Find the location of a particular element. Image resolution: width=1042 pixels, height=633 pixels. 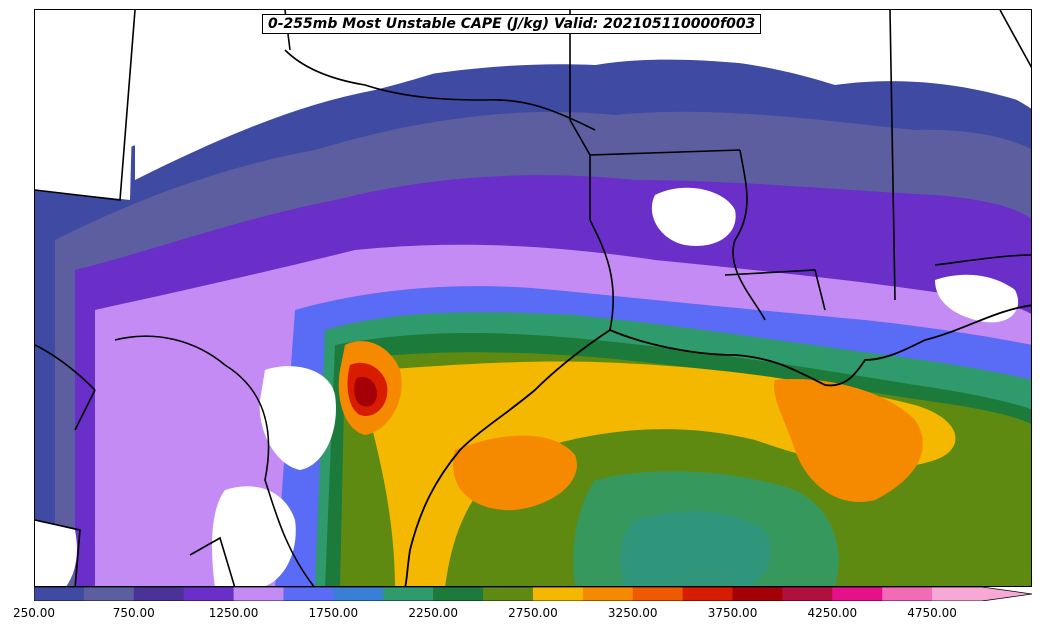

border-mx-states is located at coordinates (135, 487).